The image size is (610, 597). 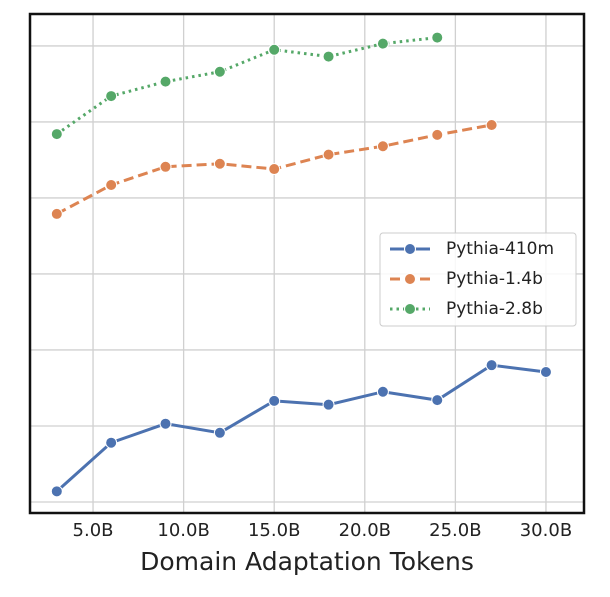 What do you see at coordinates (455, 530) in the screenshot?
I see `x-tick-label: 25.0B` at bounding box center [455, 530].